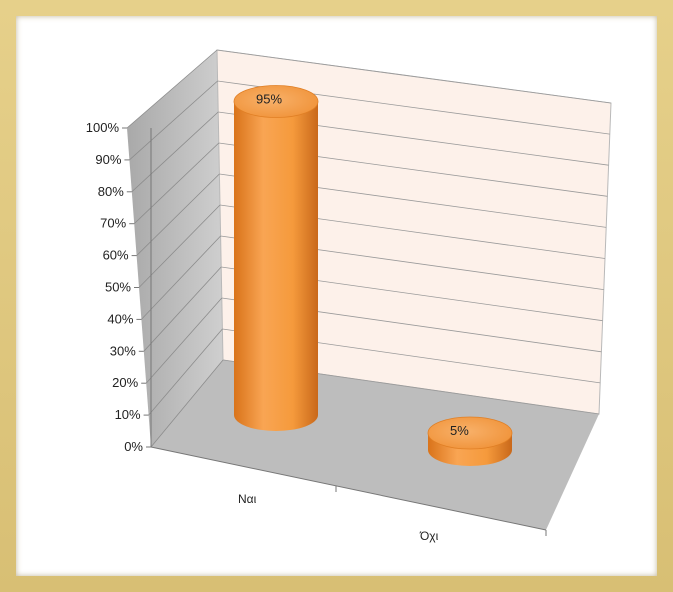  What do you see at coordinates (120, 318) in the screenshot?
I see `y-tick-label: 40%` at bounding box center [120, 318].